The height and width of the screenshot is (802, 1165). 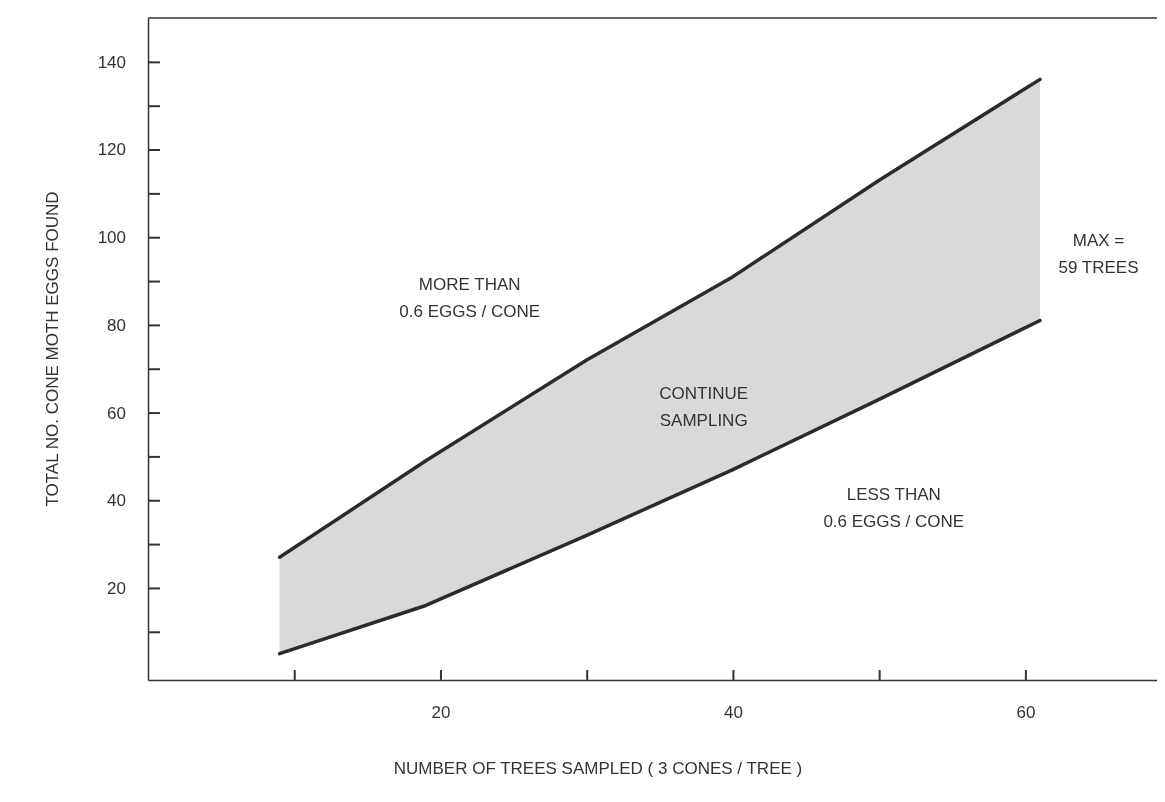 I want to click on annotation: MORE THAN 0.6 EGGS / CONE, so click(x=470, y=297).